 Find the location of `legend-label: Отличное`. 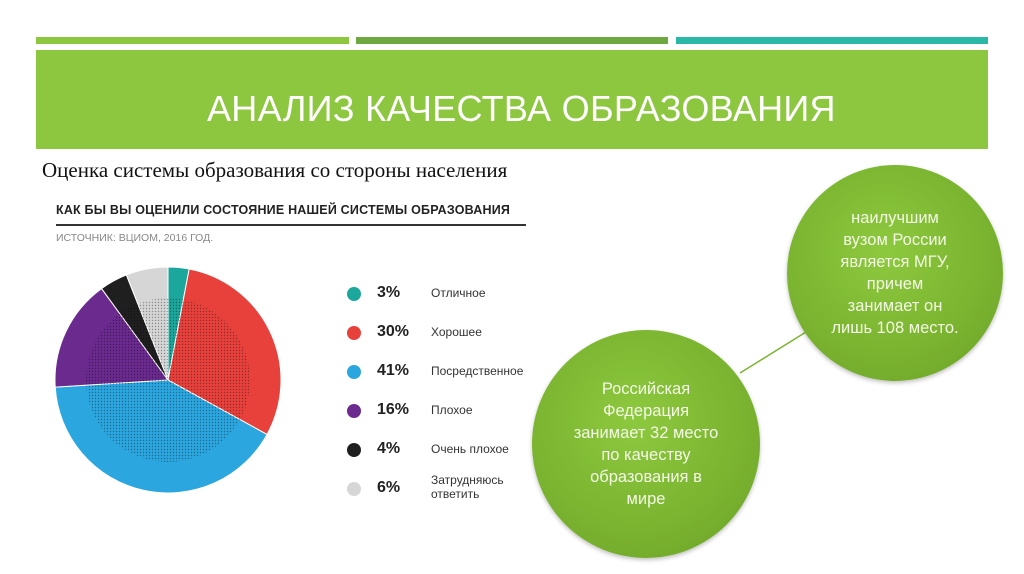

legend-label: Отличное is located at coordinates (458, 293).